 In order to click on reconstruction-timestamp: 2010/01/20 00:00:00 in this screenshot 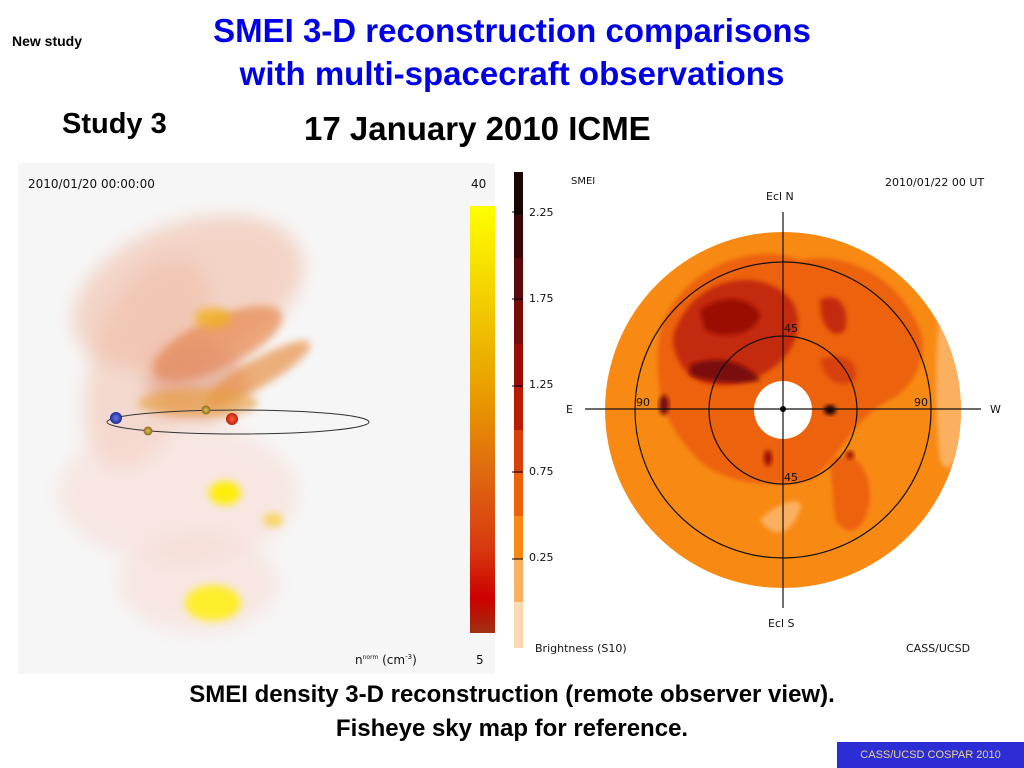, I will do `click(91, 184)`.